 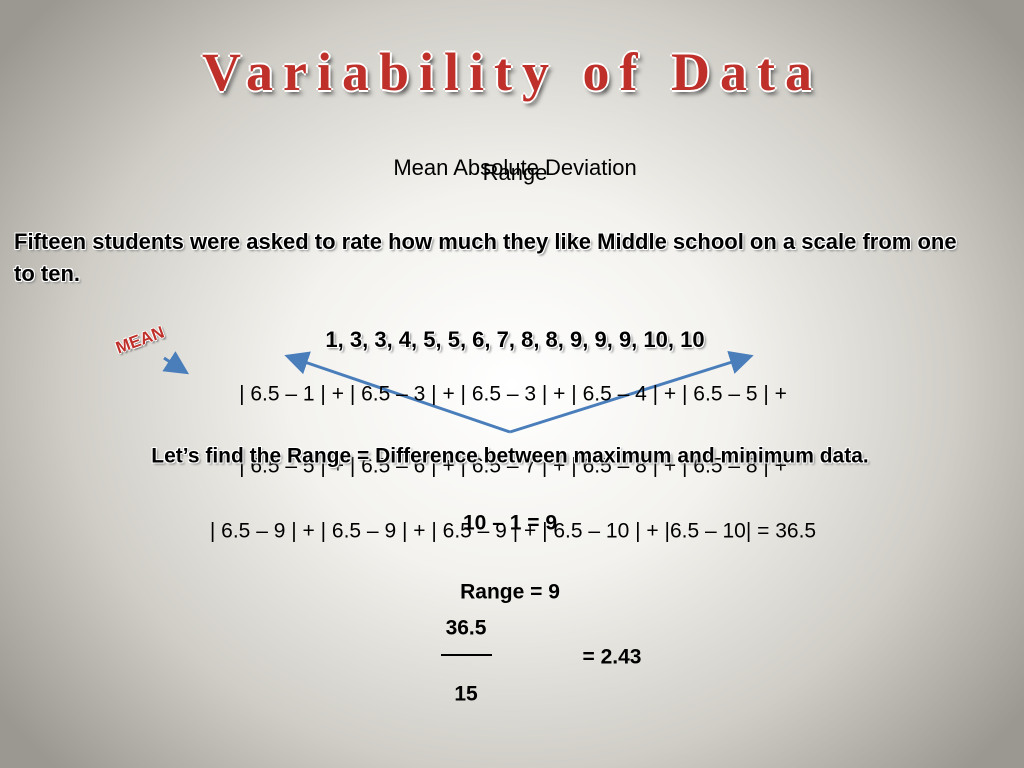 I want to click on arrow-min, so click(x=397, y=392).